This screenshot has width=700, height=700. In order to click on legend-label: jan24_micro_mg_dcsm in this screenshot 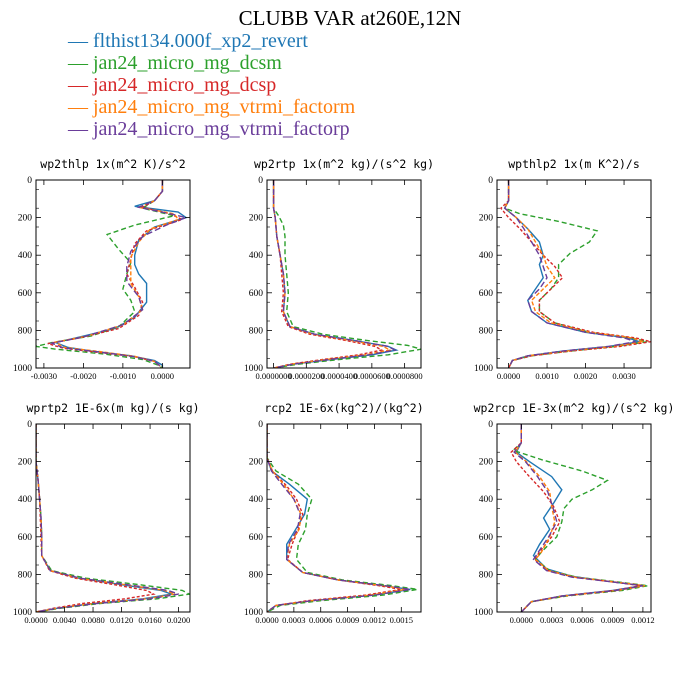, I will do `click(187, 63)`.